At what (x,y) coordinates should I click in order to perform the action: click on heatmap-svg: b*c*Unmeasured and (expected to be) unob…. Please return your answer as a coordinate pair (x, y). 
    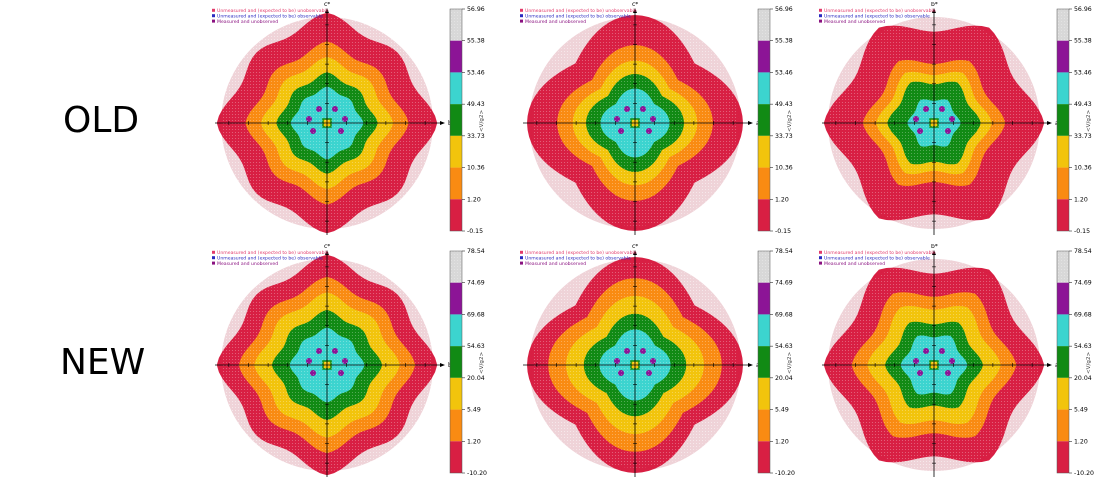
    Looking at the image, I should click on (349, 360).